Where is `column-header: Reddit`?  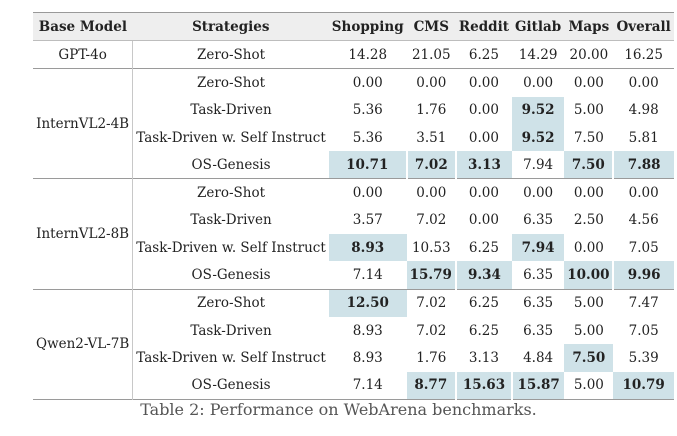
column-header: Reddit is located at coordinates (483, 26).